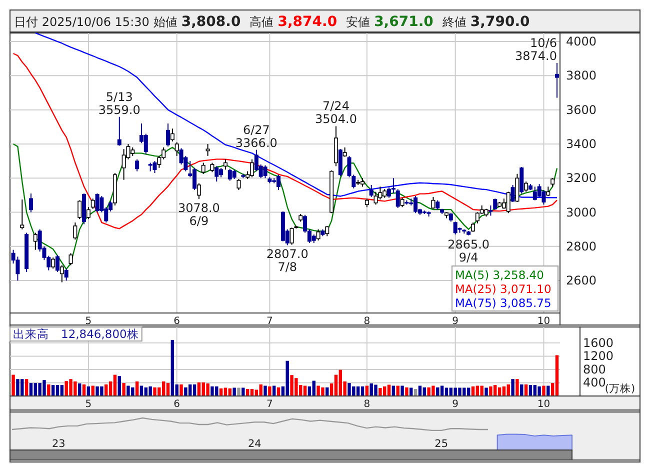  What do you see at coordinates (598, 356) in the screenshot?
I see `y-tick-label: 1200` at bounding box center [598, 356].